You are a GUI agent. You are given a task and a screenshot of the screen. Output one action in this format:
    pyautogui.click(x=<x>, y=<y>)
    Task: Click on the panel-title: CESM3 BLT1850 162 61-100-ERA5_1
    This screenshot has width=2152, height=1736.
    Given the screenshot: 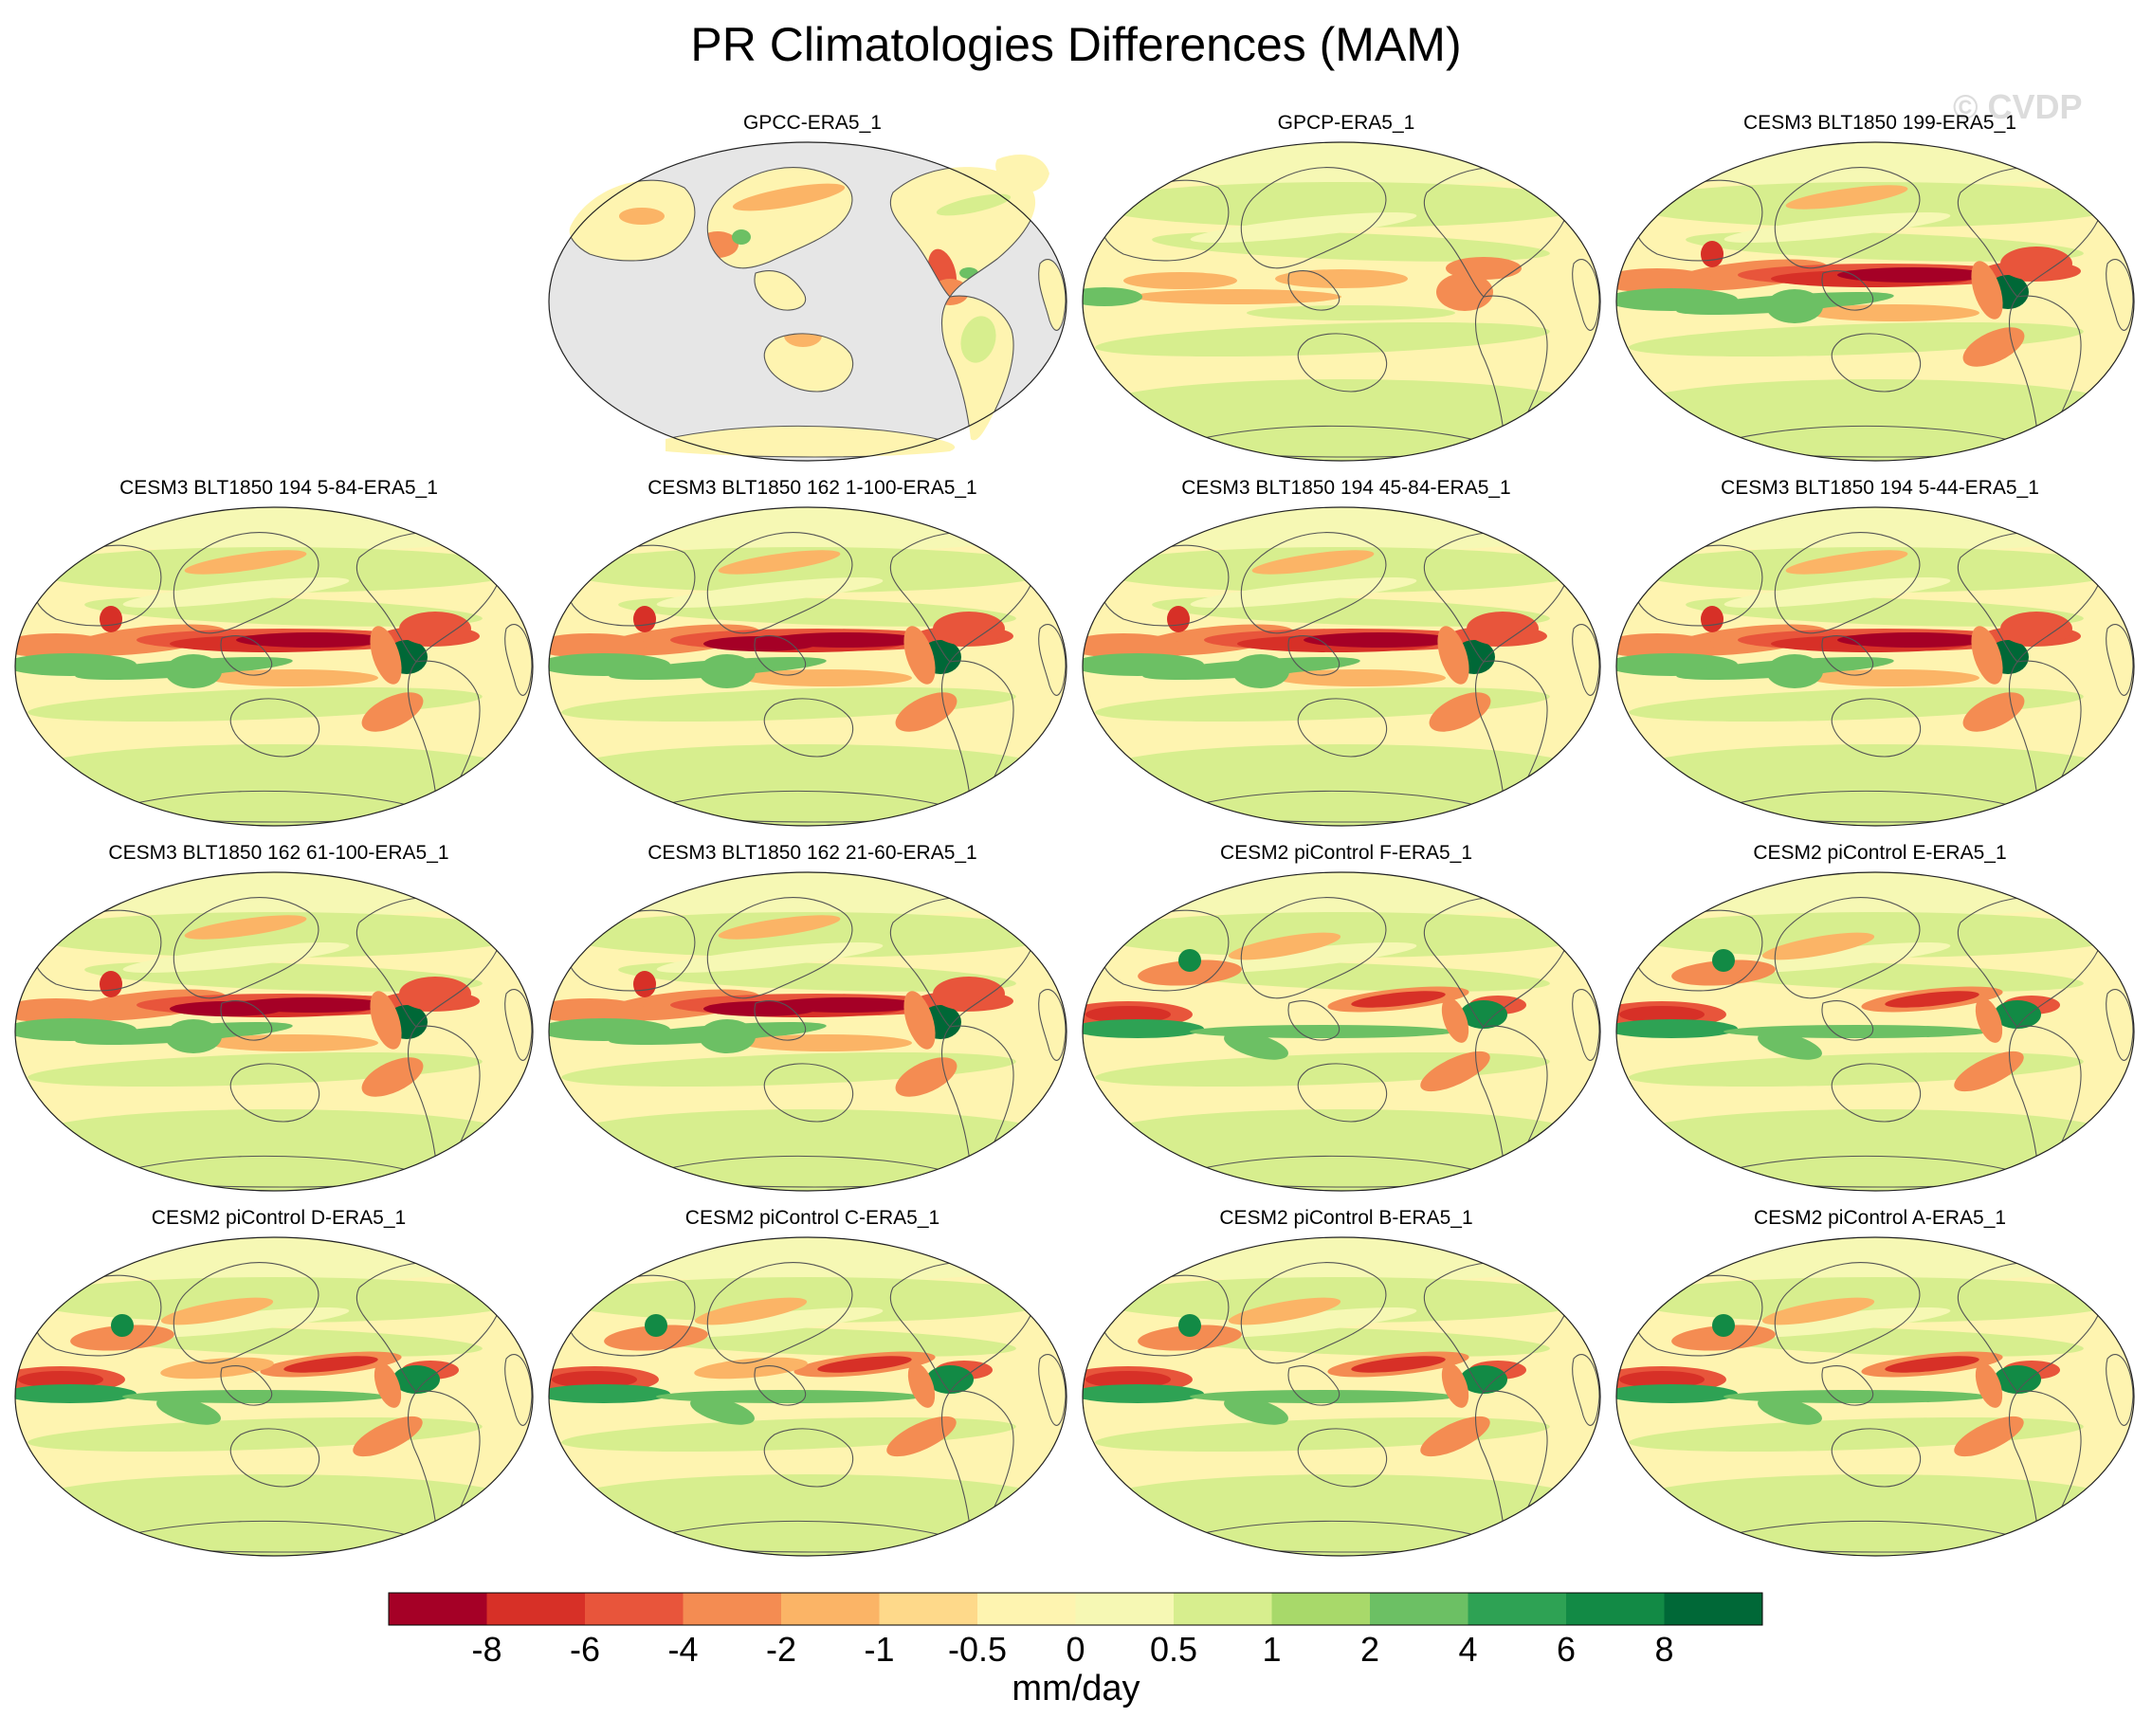 What is the action you would take?
    pyautogui.click(x=278, y=853)
    